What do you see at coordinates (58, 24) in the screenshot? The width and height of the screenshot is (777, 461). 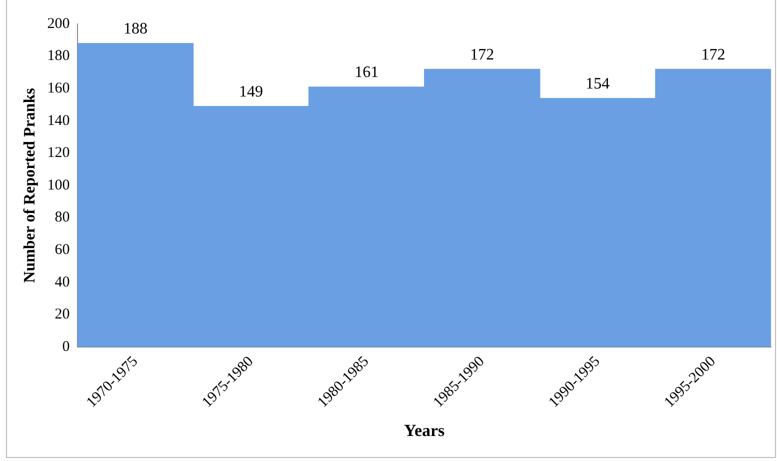 I see `y-tick-label: 200` at bounding box center [58, 24].